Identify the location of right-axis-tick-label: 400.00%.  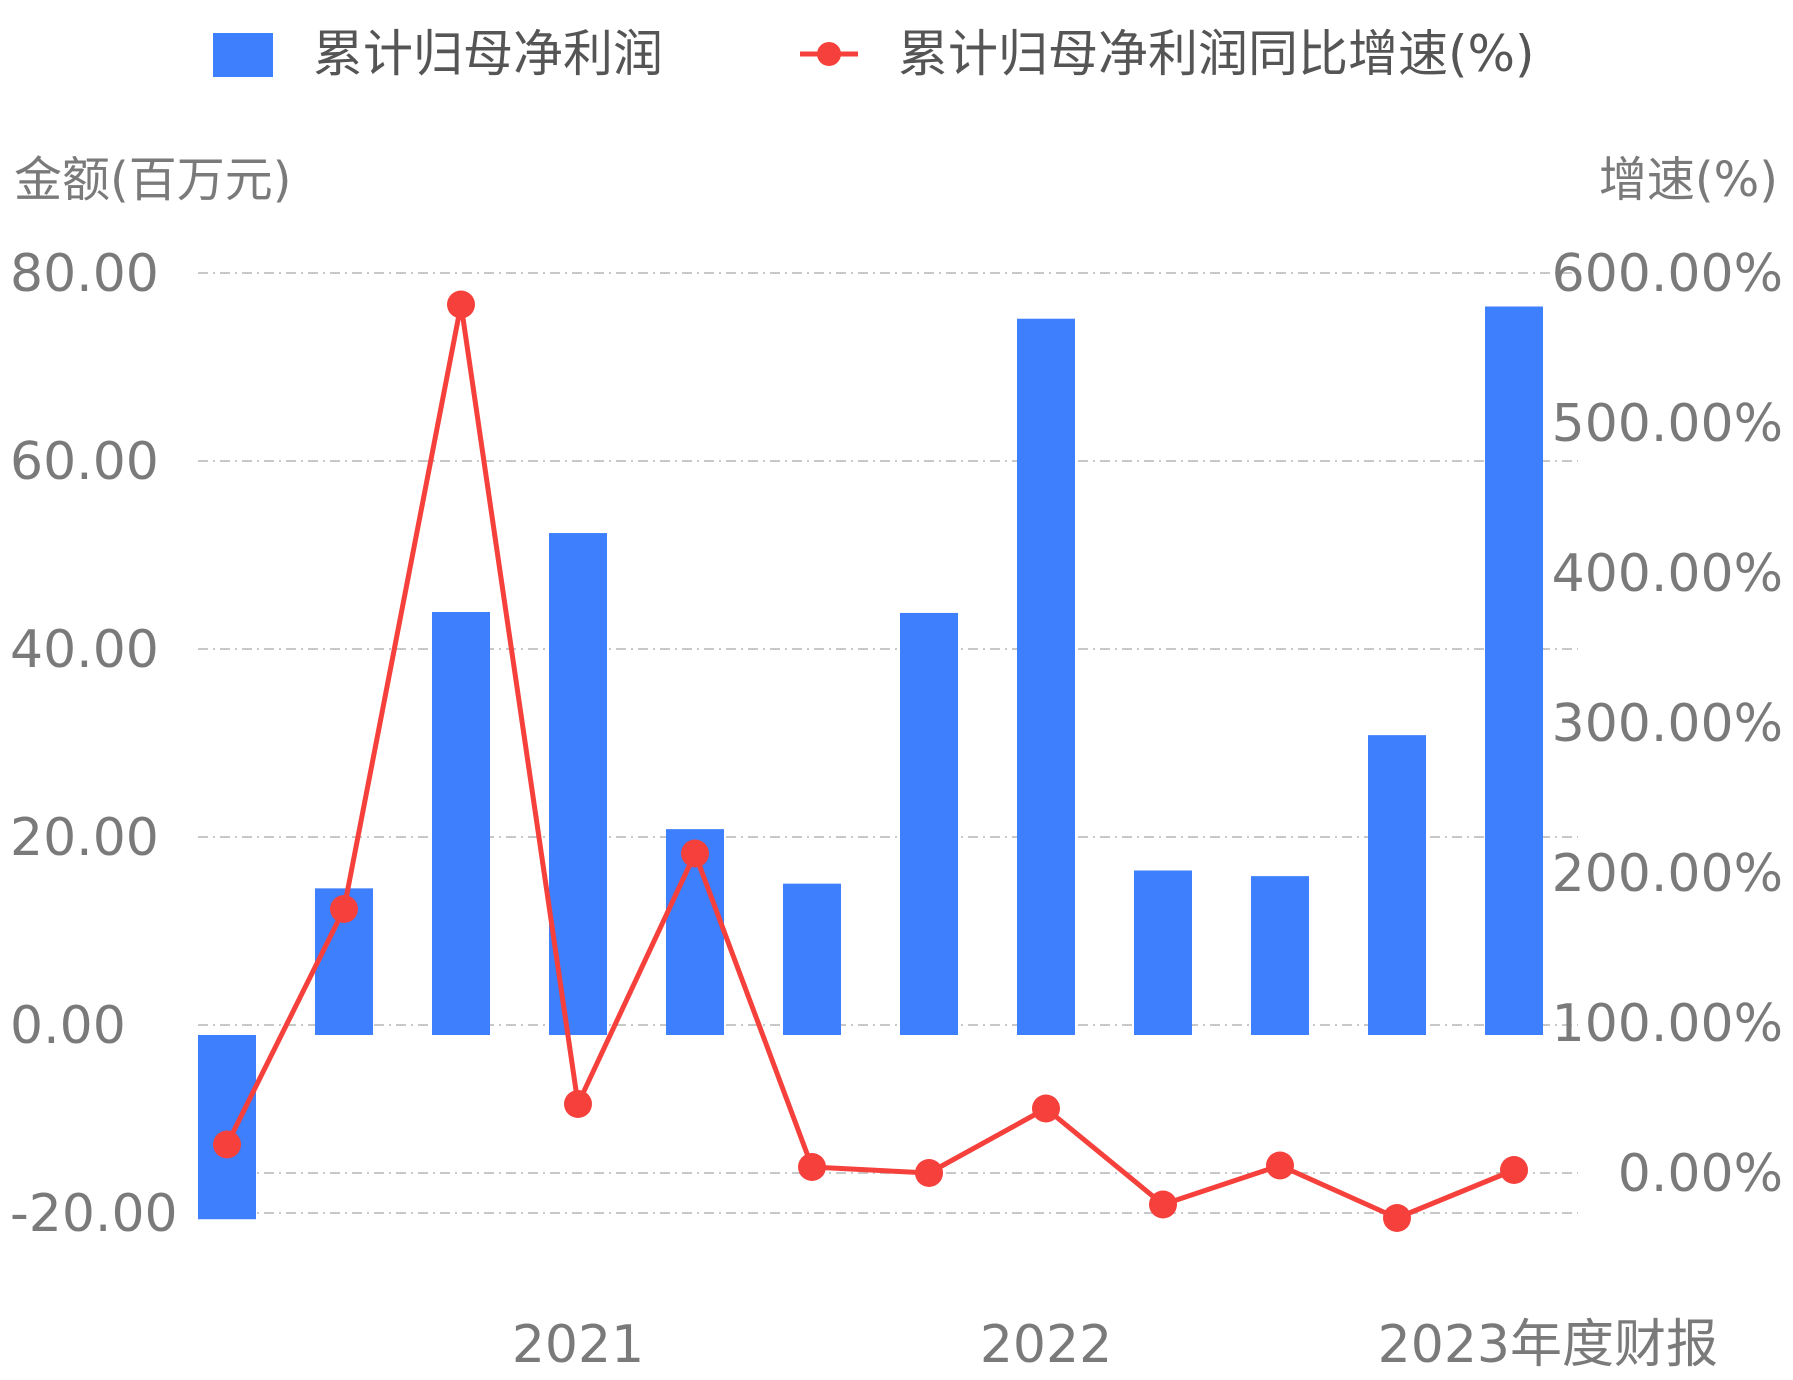
(1667, 574).